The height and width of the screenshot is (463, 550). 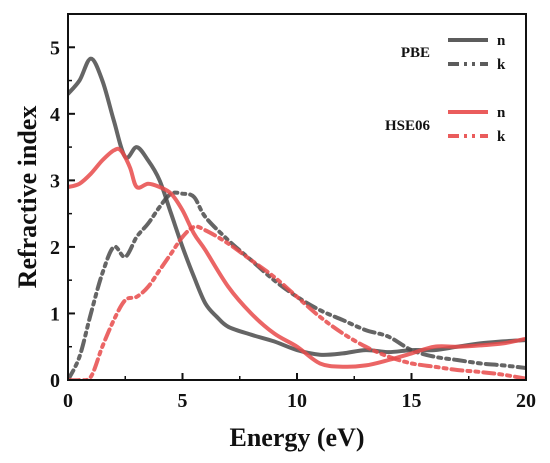 What do you see at coordinates (55, 181) in the screenshot?
I see `y-tick-label: 3` at bounding box center [55, 181].